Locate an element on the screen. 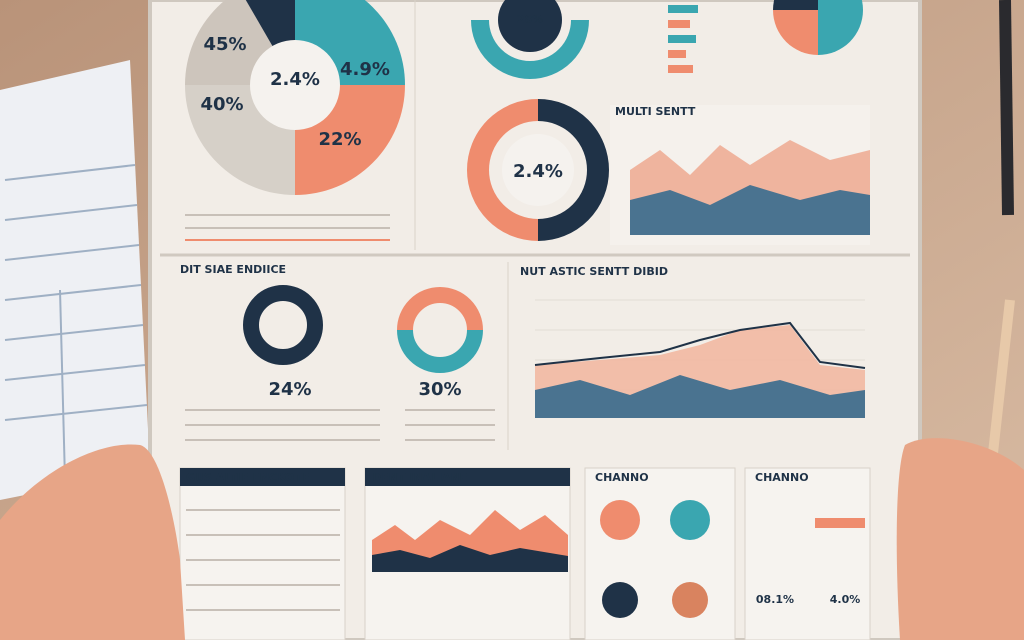 The height and width of the screenshot is (640, 1024). table-lines is located at coordinates (263, 560).